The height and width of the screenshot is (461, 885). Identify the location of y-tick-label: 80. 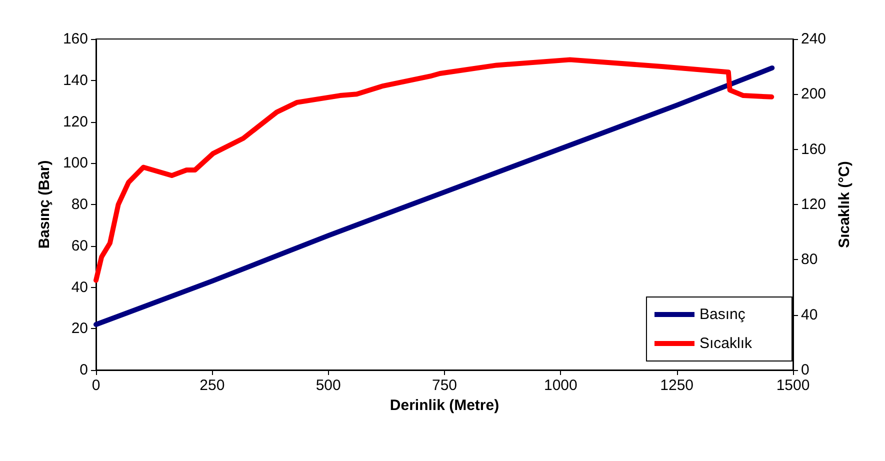
(79, 204).